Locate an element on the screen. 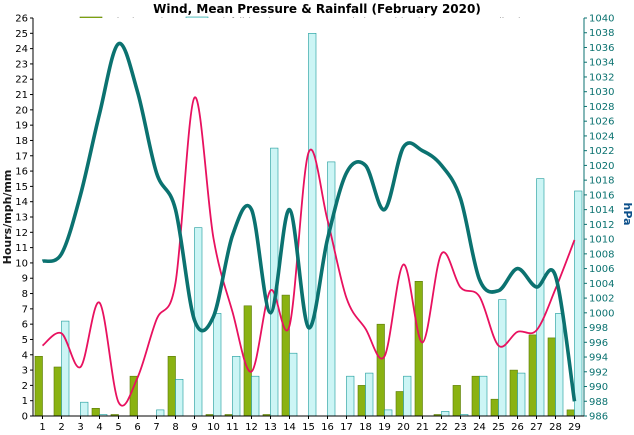 This screenshot has height=435, width=634. y-tick-label-18: 18 is located at coordinates (21, 141).